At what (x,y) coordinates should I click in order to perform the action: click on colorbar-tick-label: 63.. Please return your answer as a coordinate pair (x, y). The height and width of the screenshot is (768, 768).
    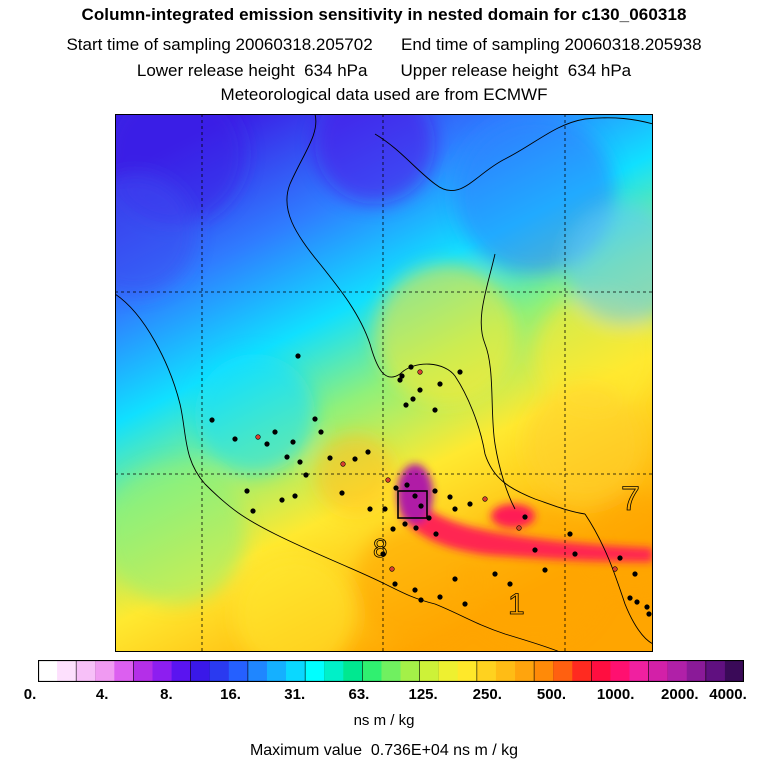
    Looking at the image, I should click on (359, 694).